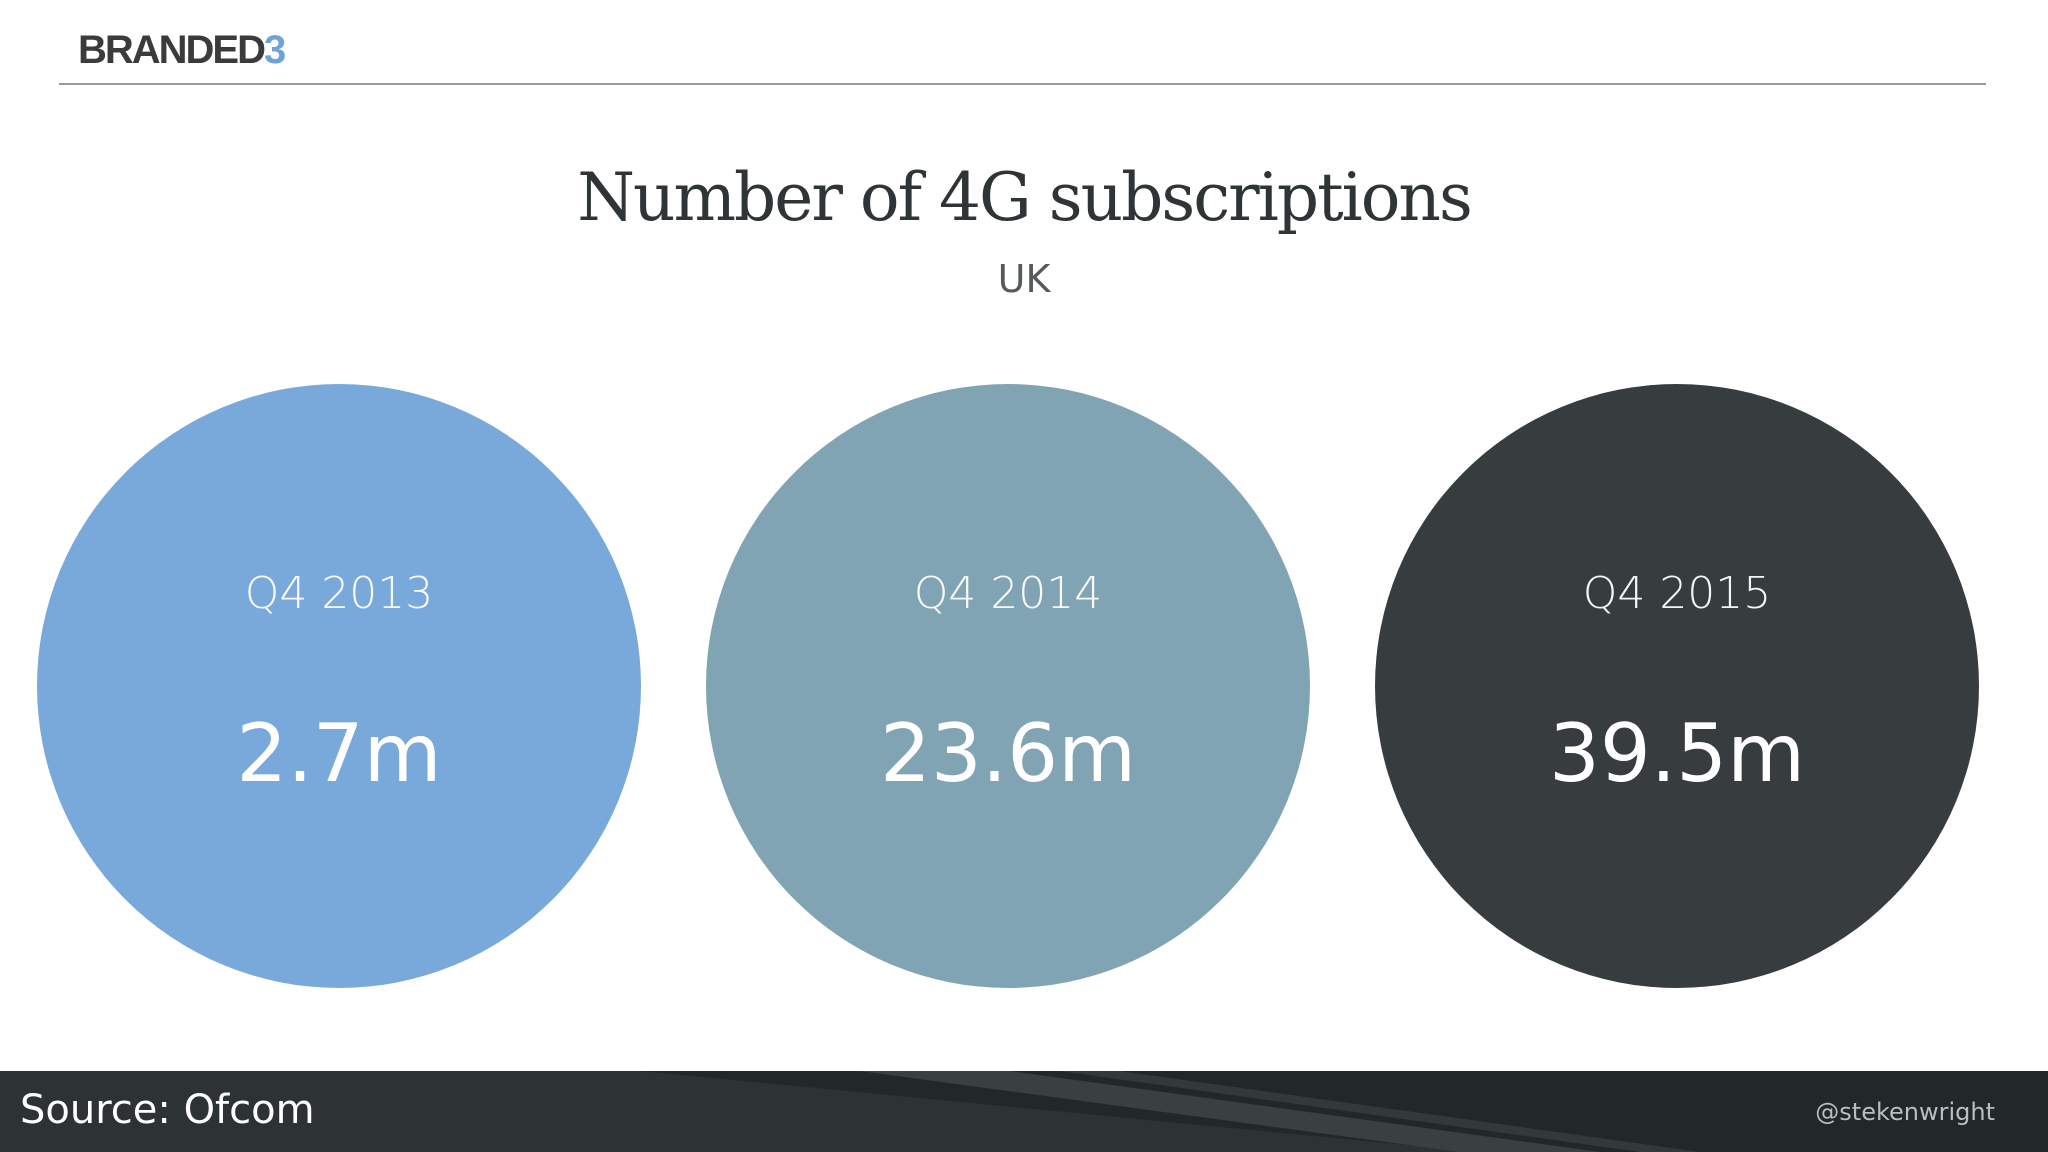  What do you see at coordinates (172, 50) in the screenshot?
I see `logo-text: BRANDED` at bounding box center [172, 50].